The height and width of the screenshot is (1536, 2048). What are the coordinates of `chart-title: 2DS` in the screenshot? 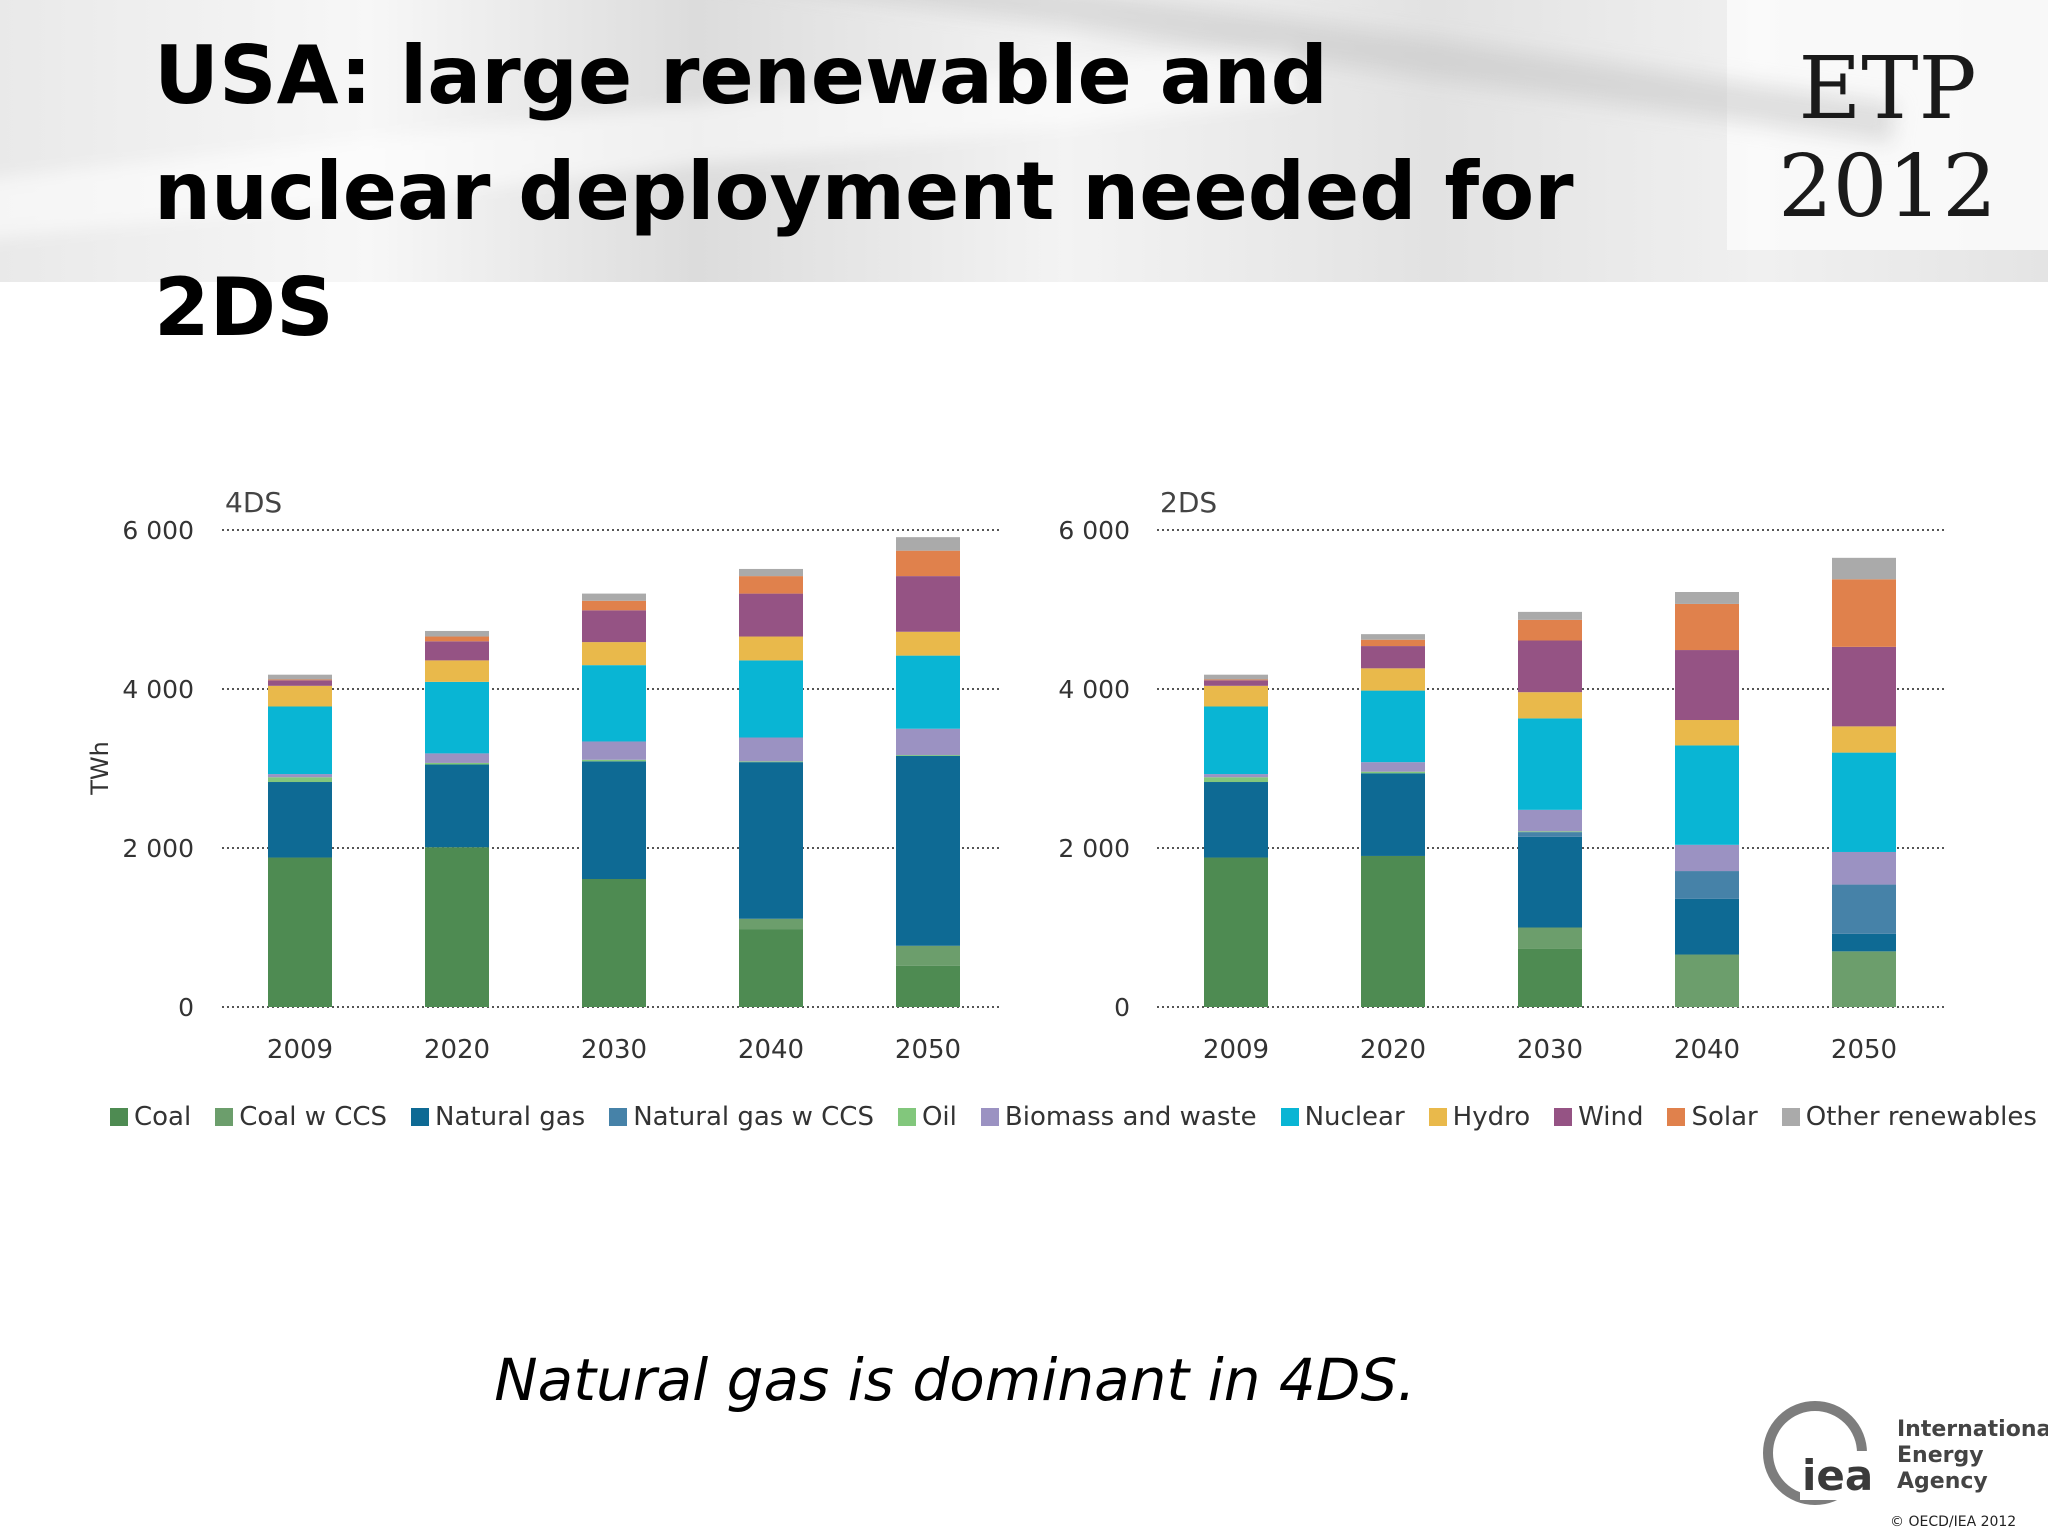 It's located at (1188, 502).